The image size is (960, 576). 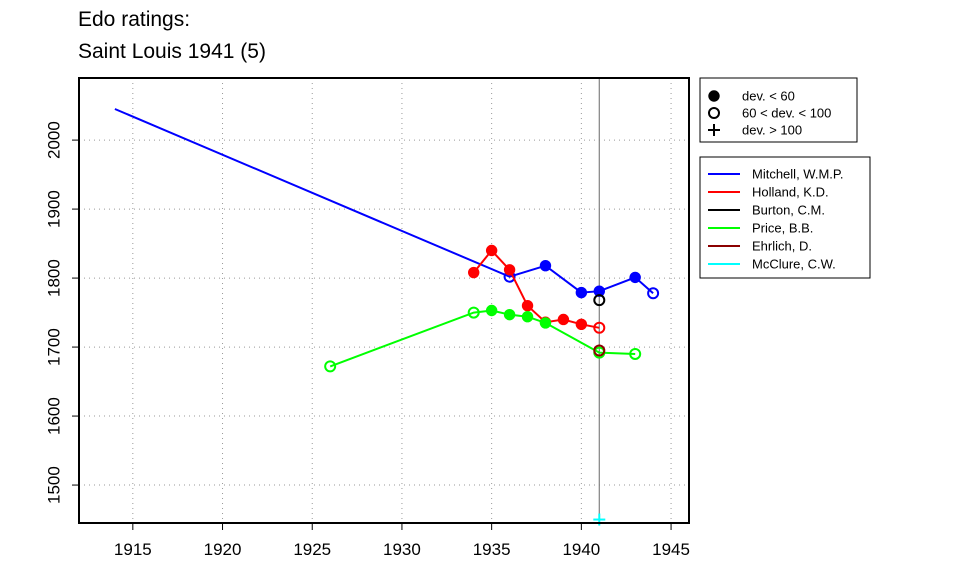 I want to click on series-line, so click(x=482, y=338).